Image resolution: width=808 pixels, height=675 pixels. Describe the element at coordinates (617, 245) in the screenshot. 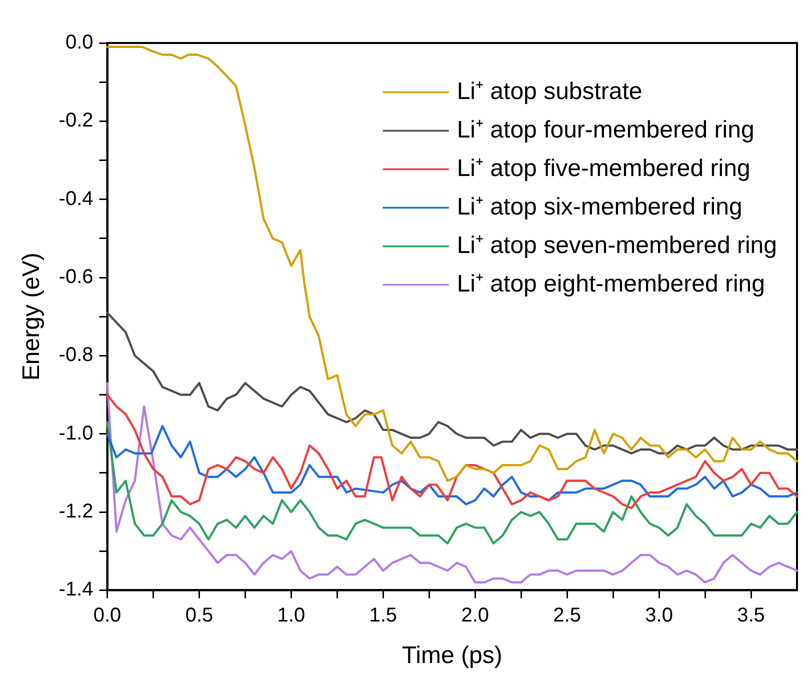

I see `legend-label: Li⁺ atop seven-membered ring` at that location.